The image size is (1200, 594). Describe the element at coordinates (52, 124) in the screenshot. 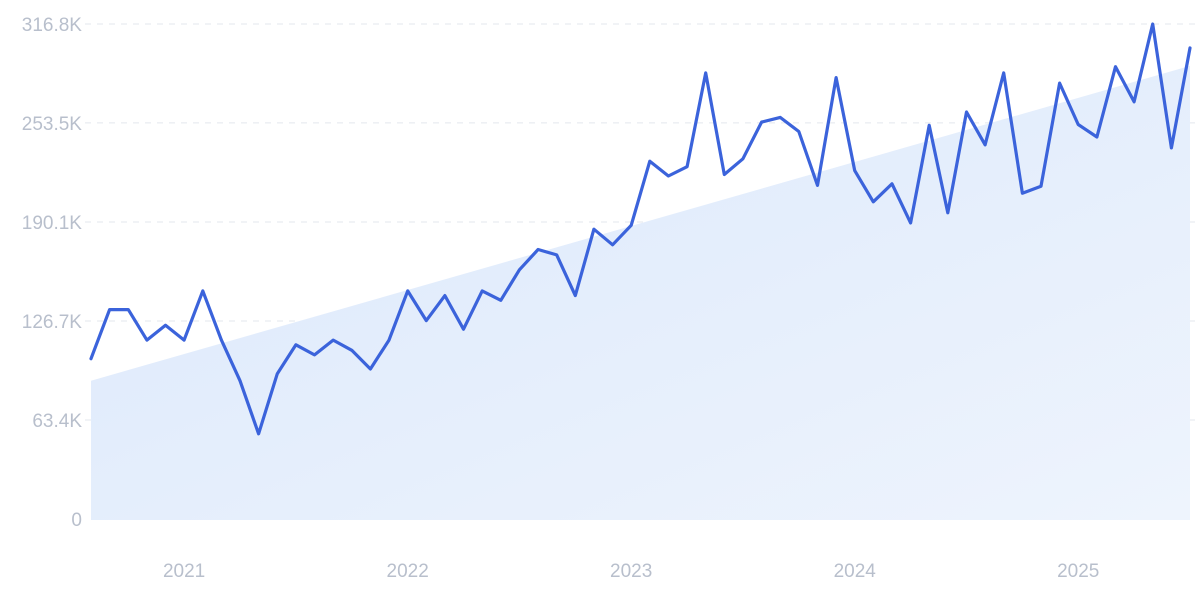

I see `y-tick-label: 253.5K` at that location.